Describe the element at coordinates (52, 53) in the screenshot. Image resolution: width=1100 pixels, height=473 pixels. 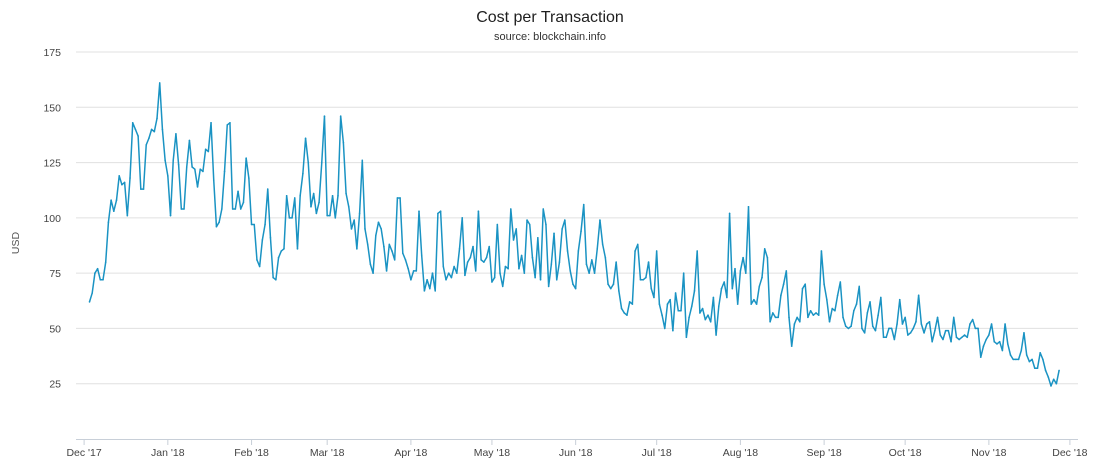
I see `y-tick-label: 175` at that location.